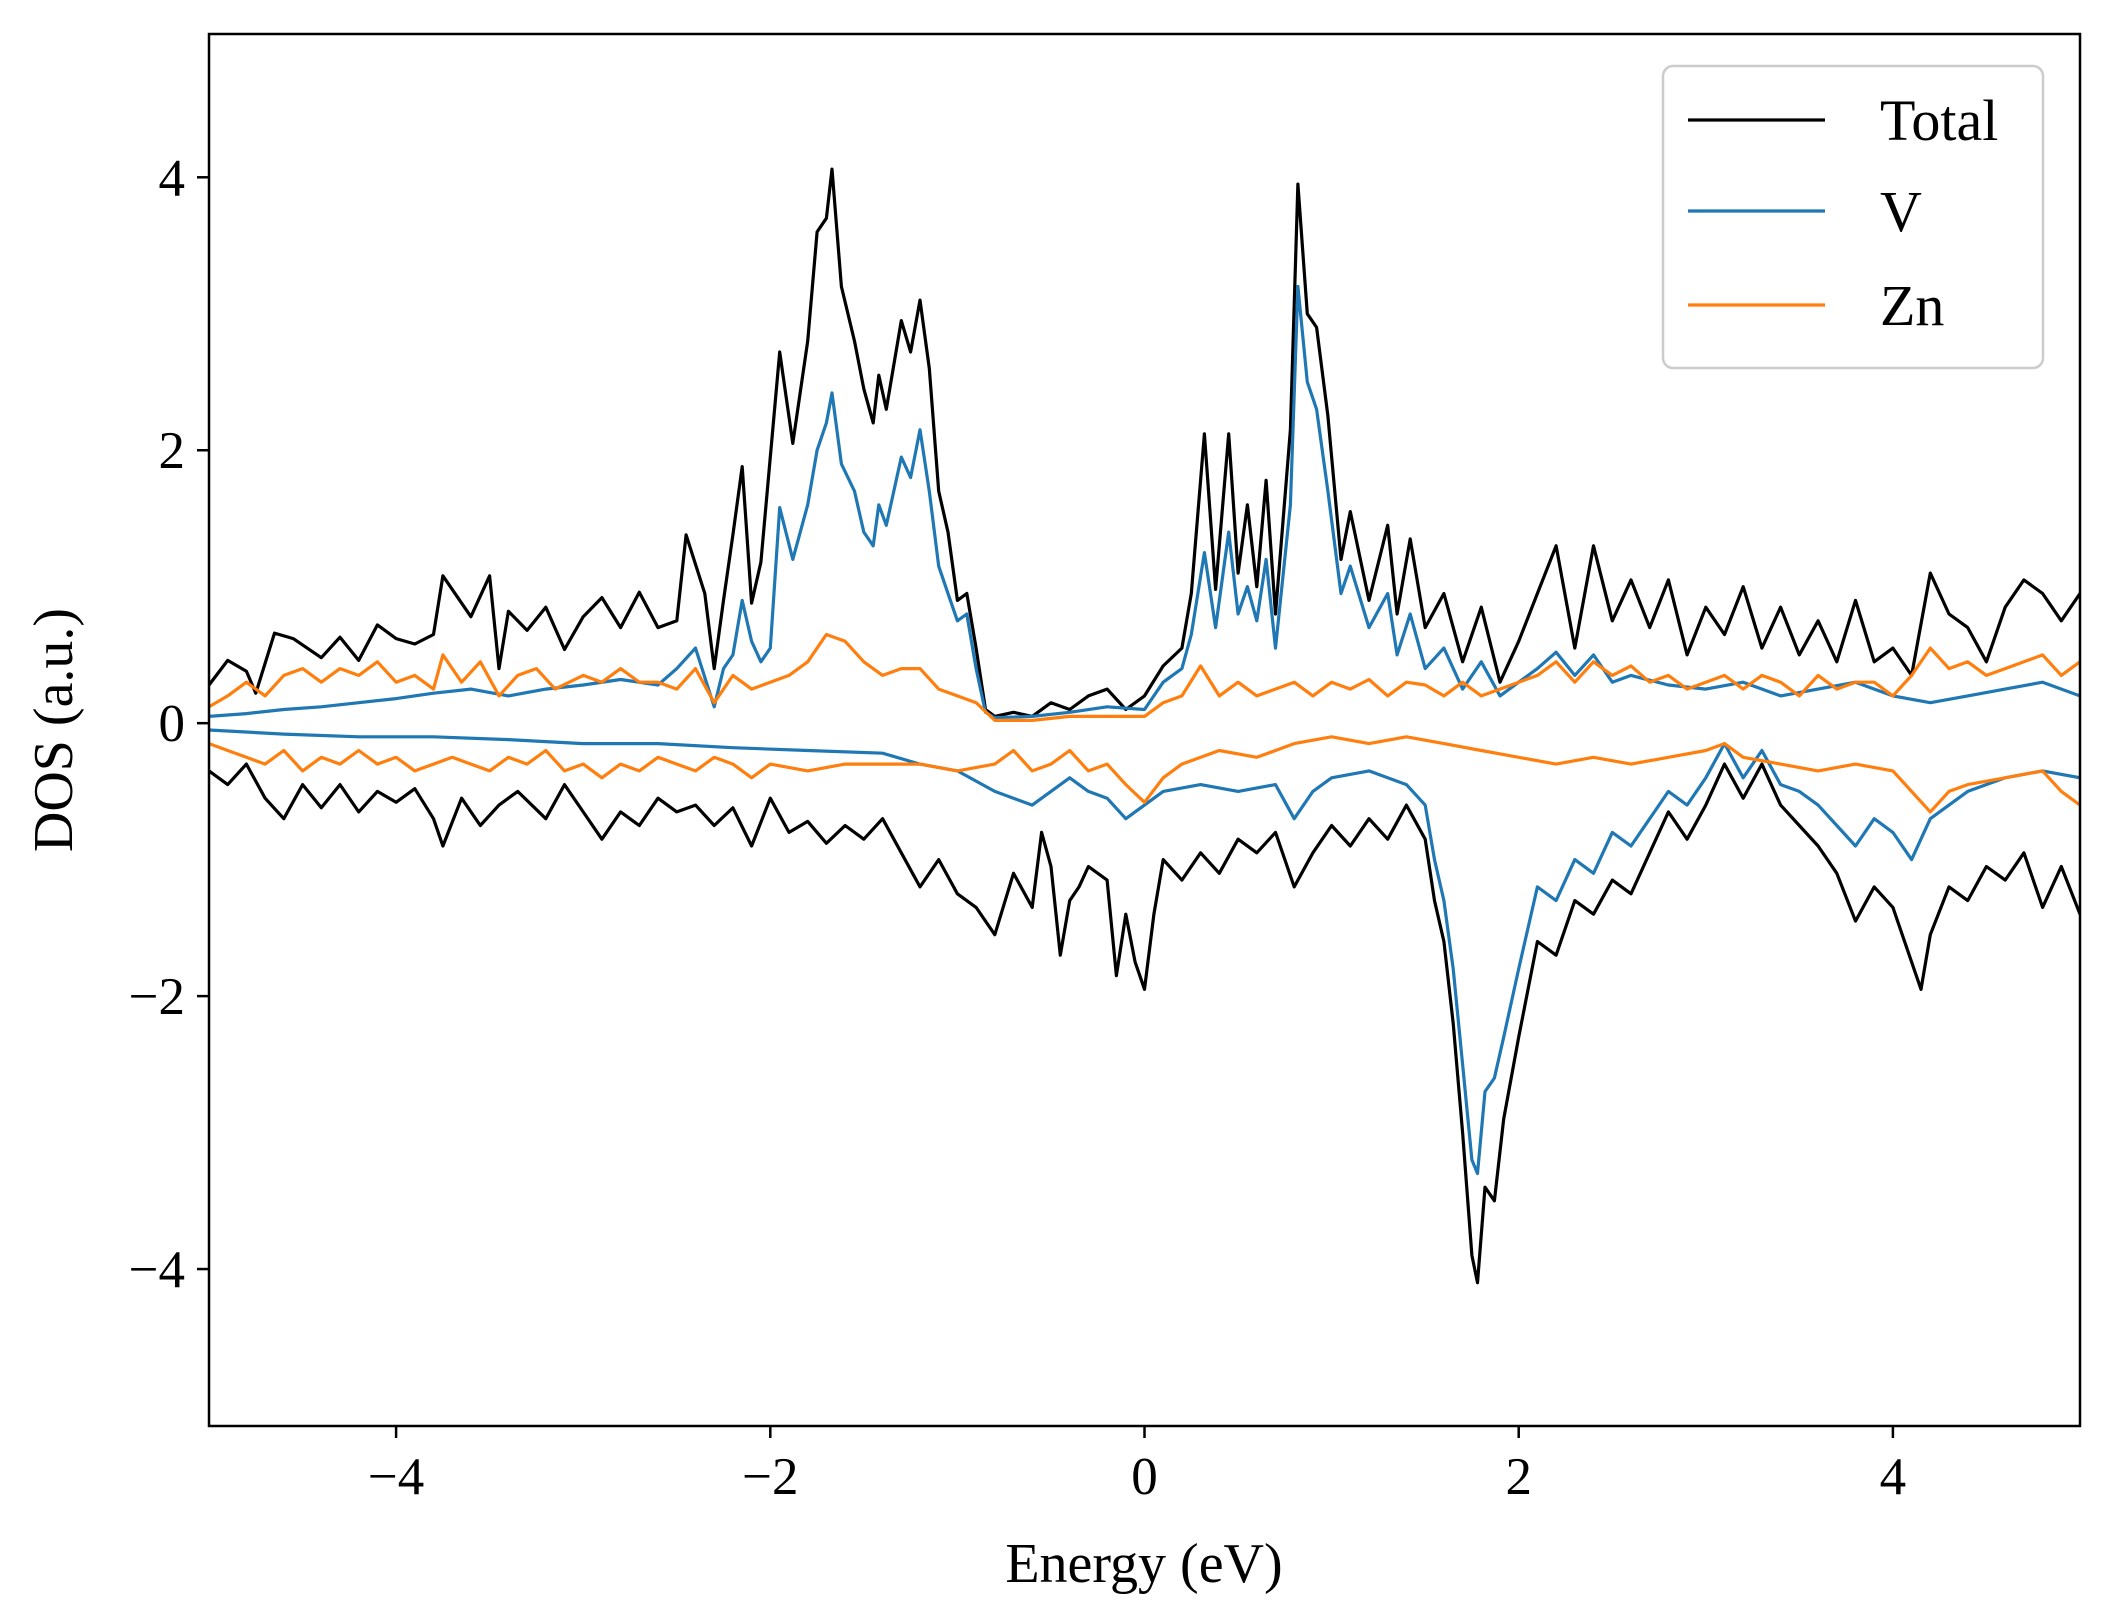 This screenshot has height=1617, width=2101. Describe the element at coordinates (1144, 774) in the screenshot. I see `series-line-zn-spin-down` at that location.